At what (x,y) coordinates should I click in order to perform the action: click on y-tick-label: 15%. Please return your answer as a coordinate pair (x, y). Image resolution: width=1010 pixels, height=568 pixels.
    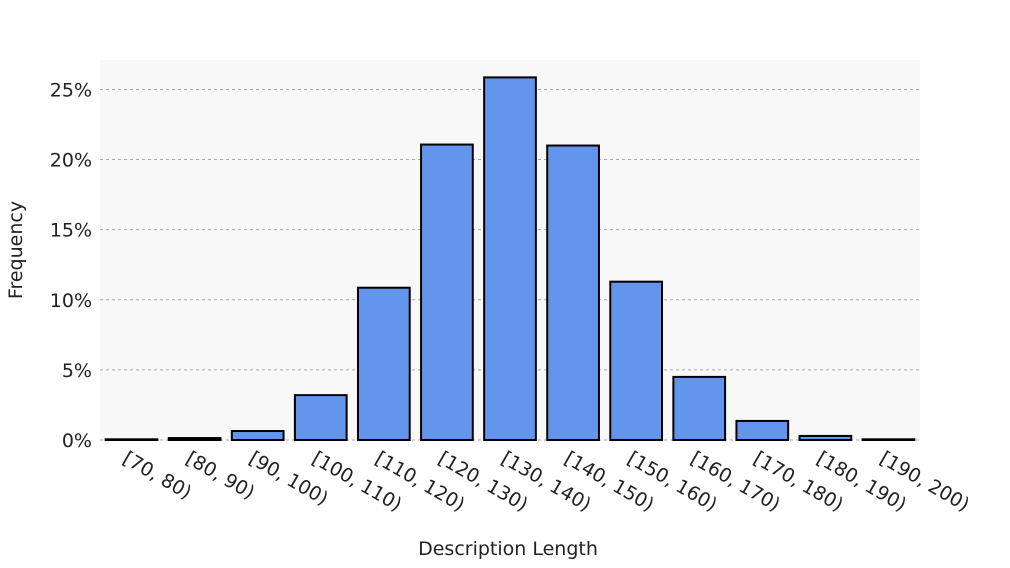
    Looking at the image, I should click on (71, 231).